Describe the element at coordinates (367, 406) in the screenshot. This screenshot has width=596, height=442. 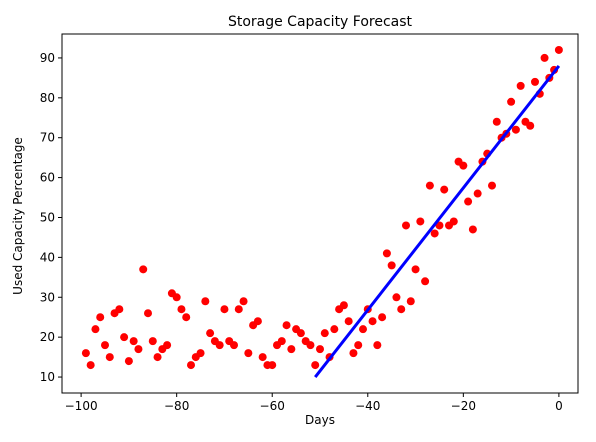
I see `x-tick-label: −40` at that location.